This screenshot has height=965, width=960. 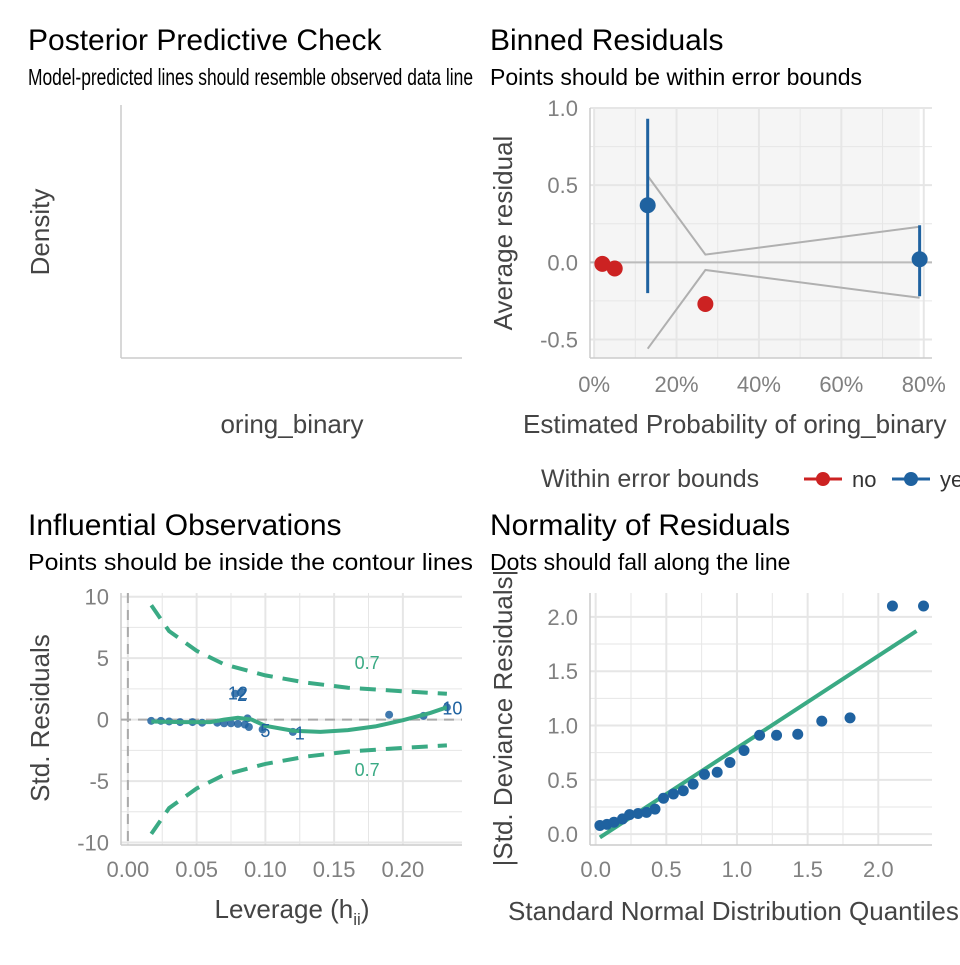 What do you see at coordinates (103, 720) in the screenshot?
I see `influential-y-tick-label: 0` at bounding box center [103, 720].